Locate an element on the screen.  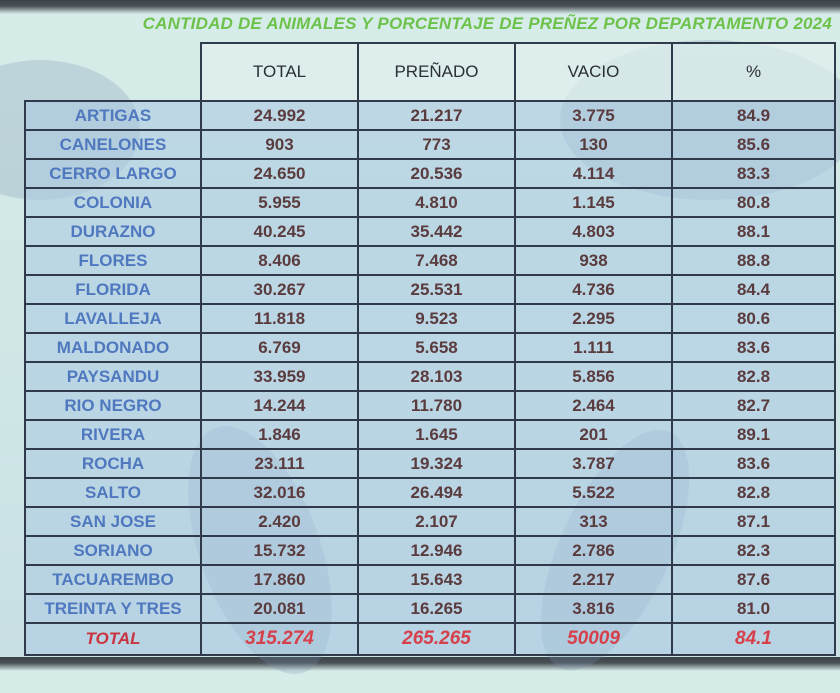
cell-total: 24.992 is located at coordinates (279, 115).